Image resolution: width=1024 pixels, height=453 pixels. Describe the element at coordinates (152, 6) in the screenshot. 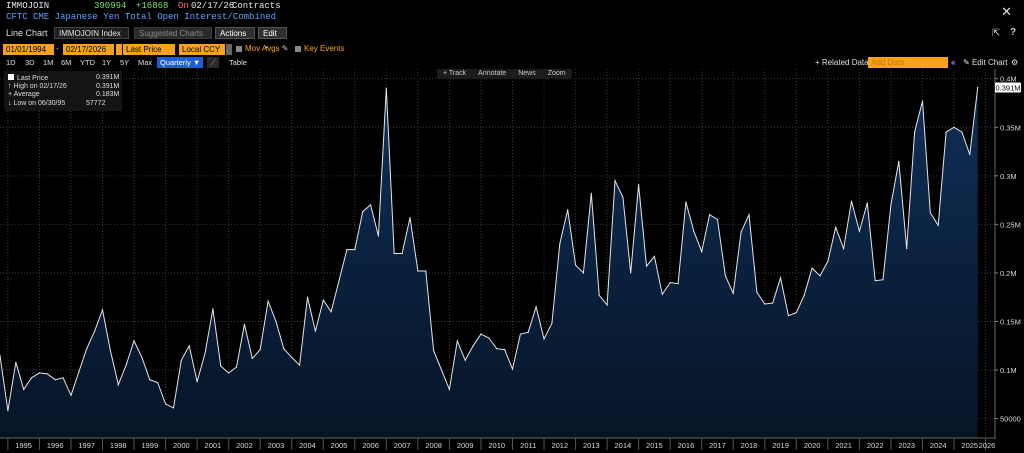

I see `change-value: +16868` at that location.